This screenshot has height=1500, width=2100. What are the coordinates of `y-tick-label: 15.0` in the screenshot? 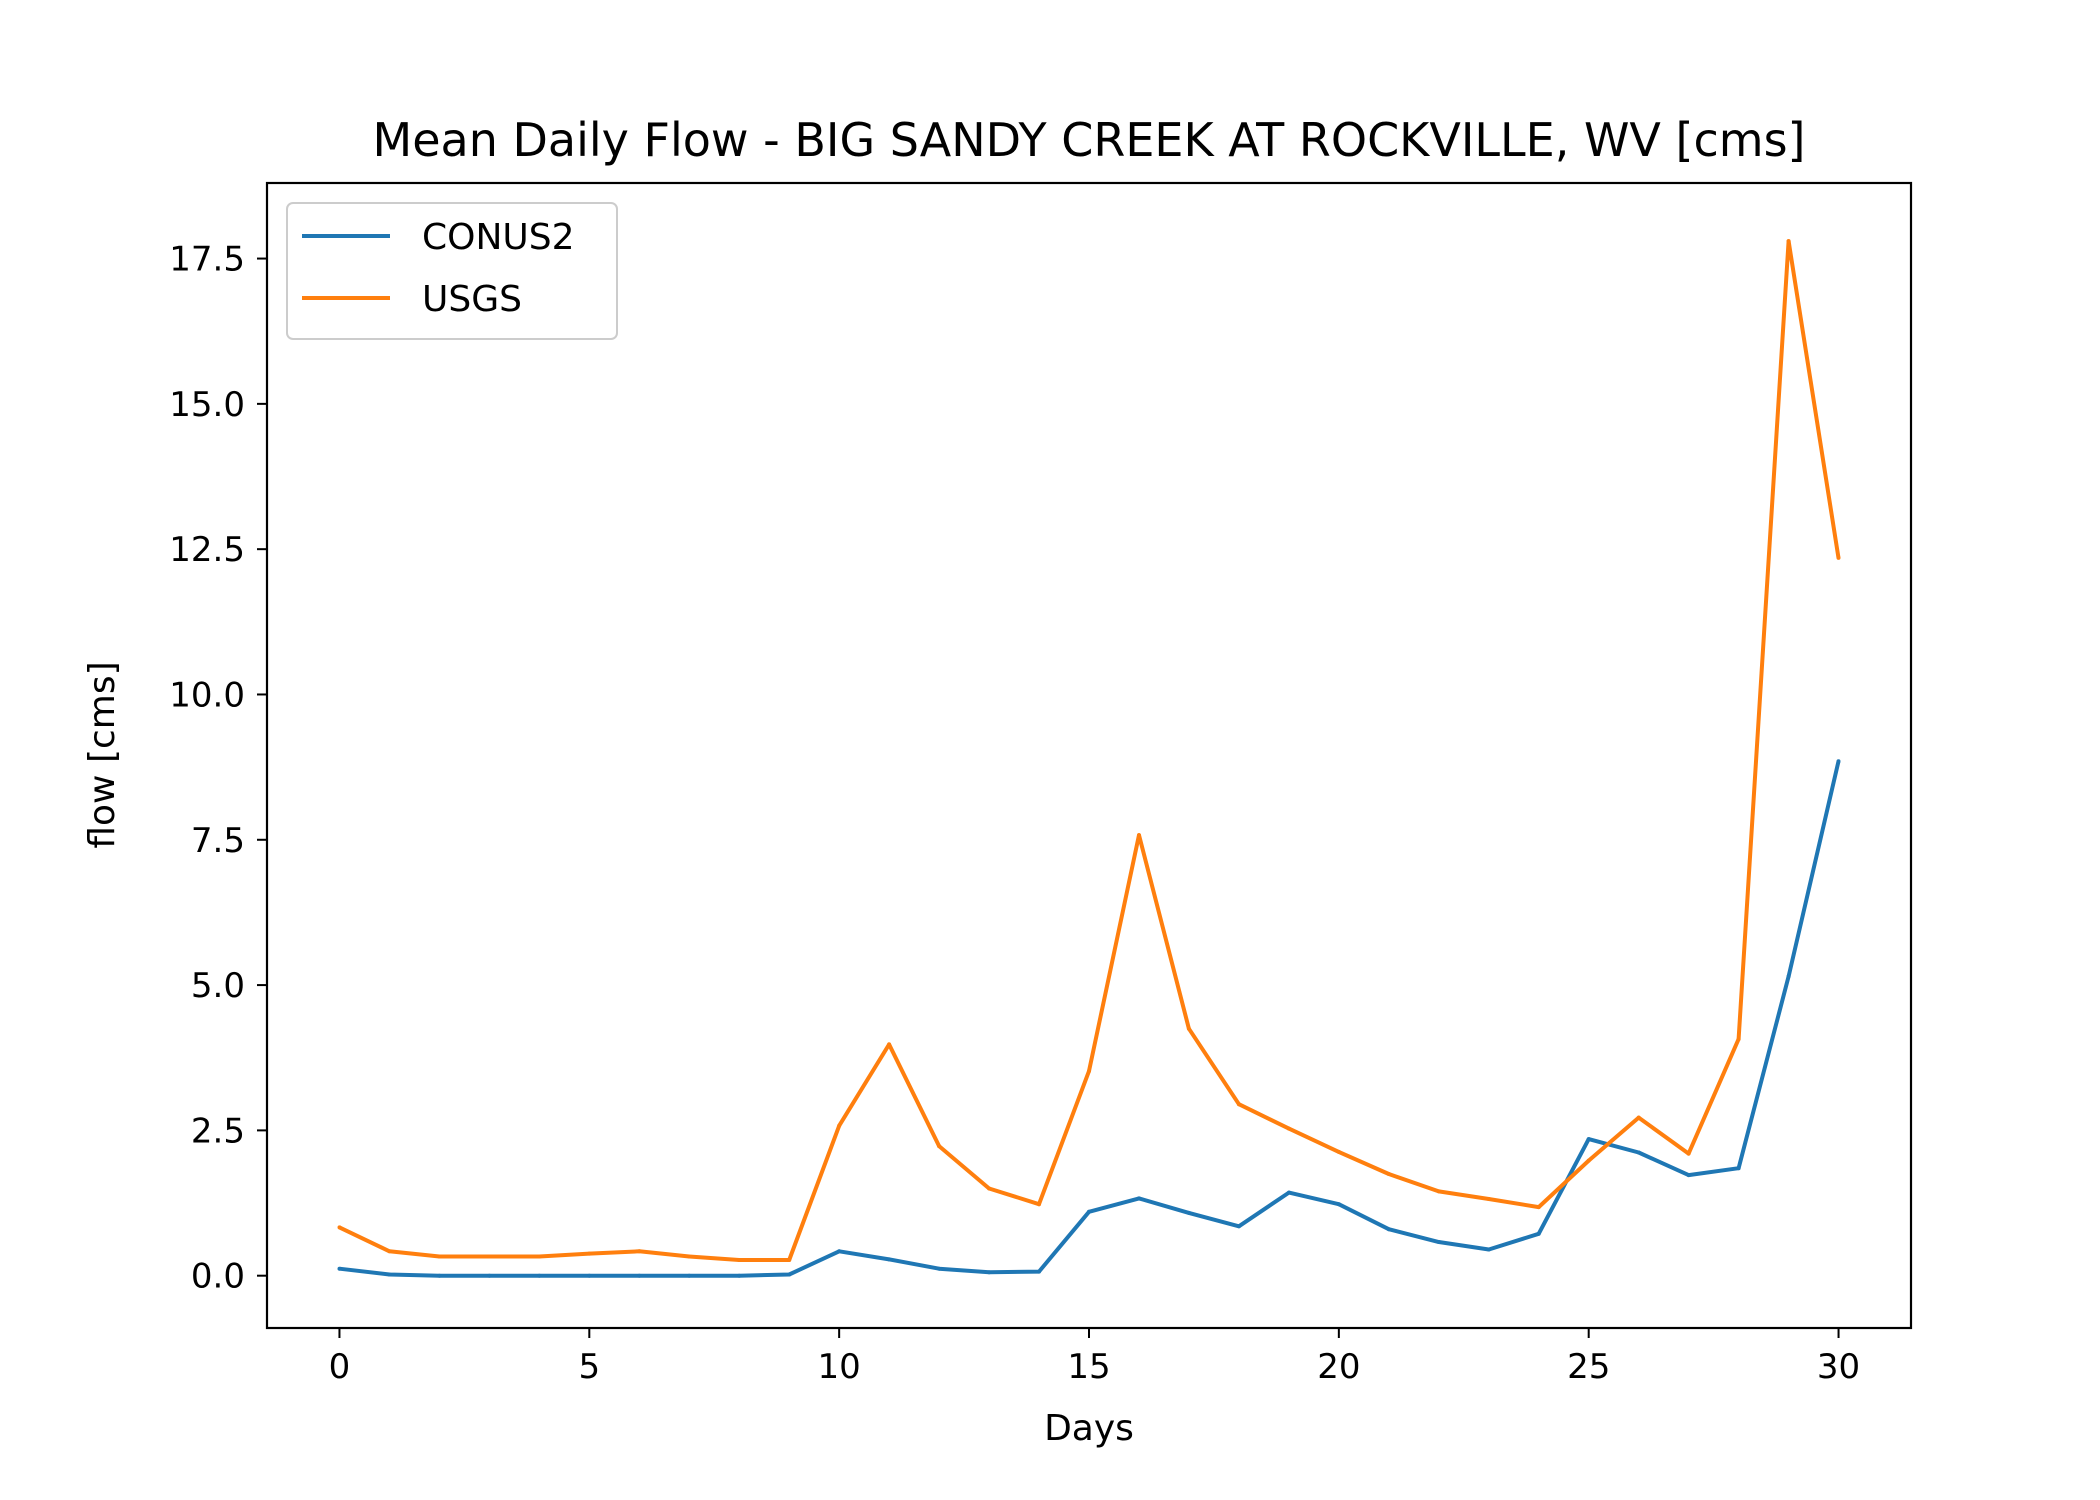 It's located at (207, 405).